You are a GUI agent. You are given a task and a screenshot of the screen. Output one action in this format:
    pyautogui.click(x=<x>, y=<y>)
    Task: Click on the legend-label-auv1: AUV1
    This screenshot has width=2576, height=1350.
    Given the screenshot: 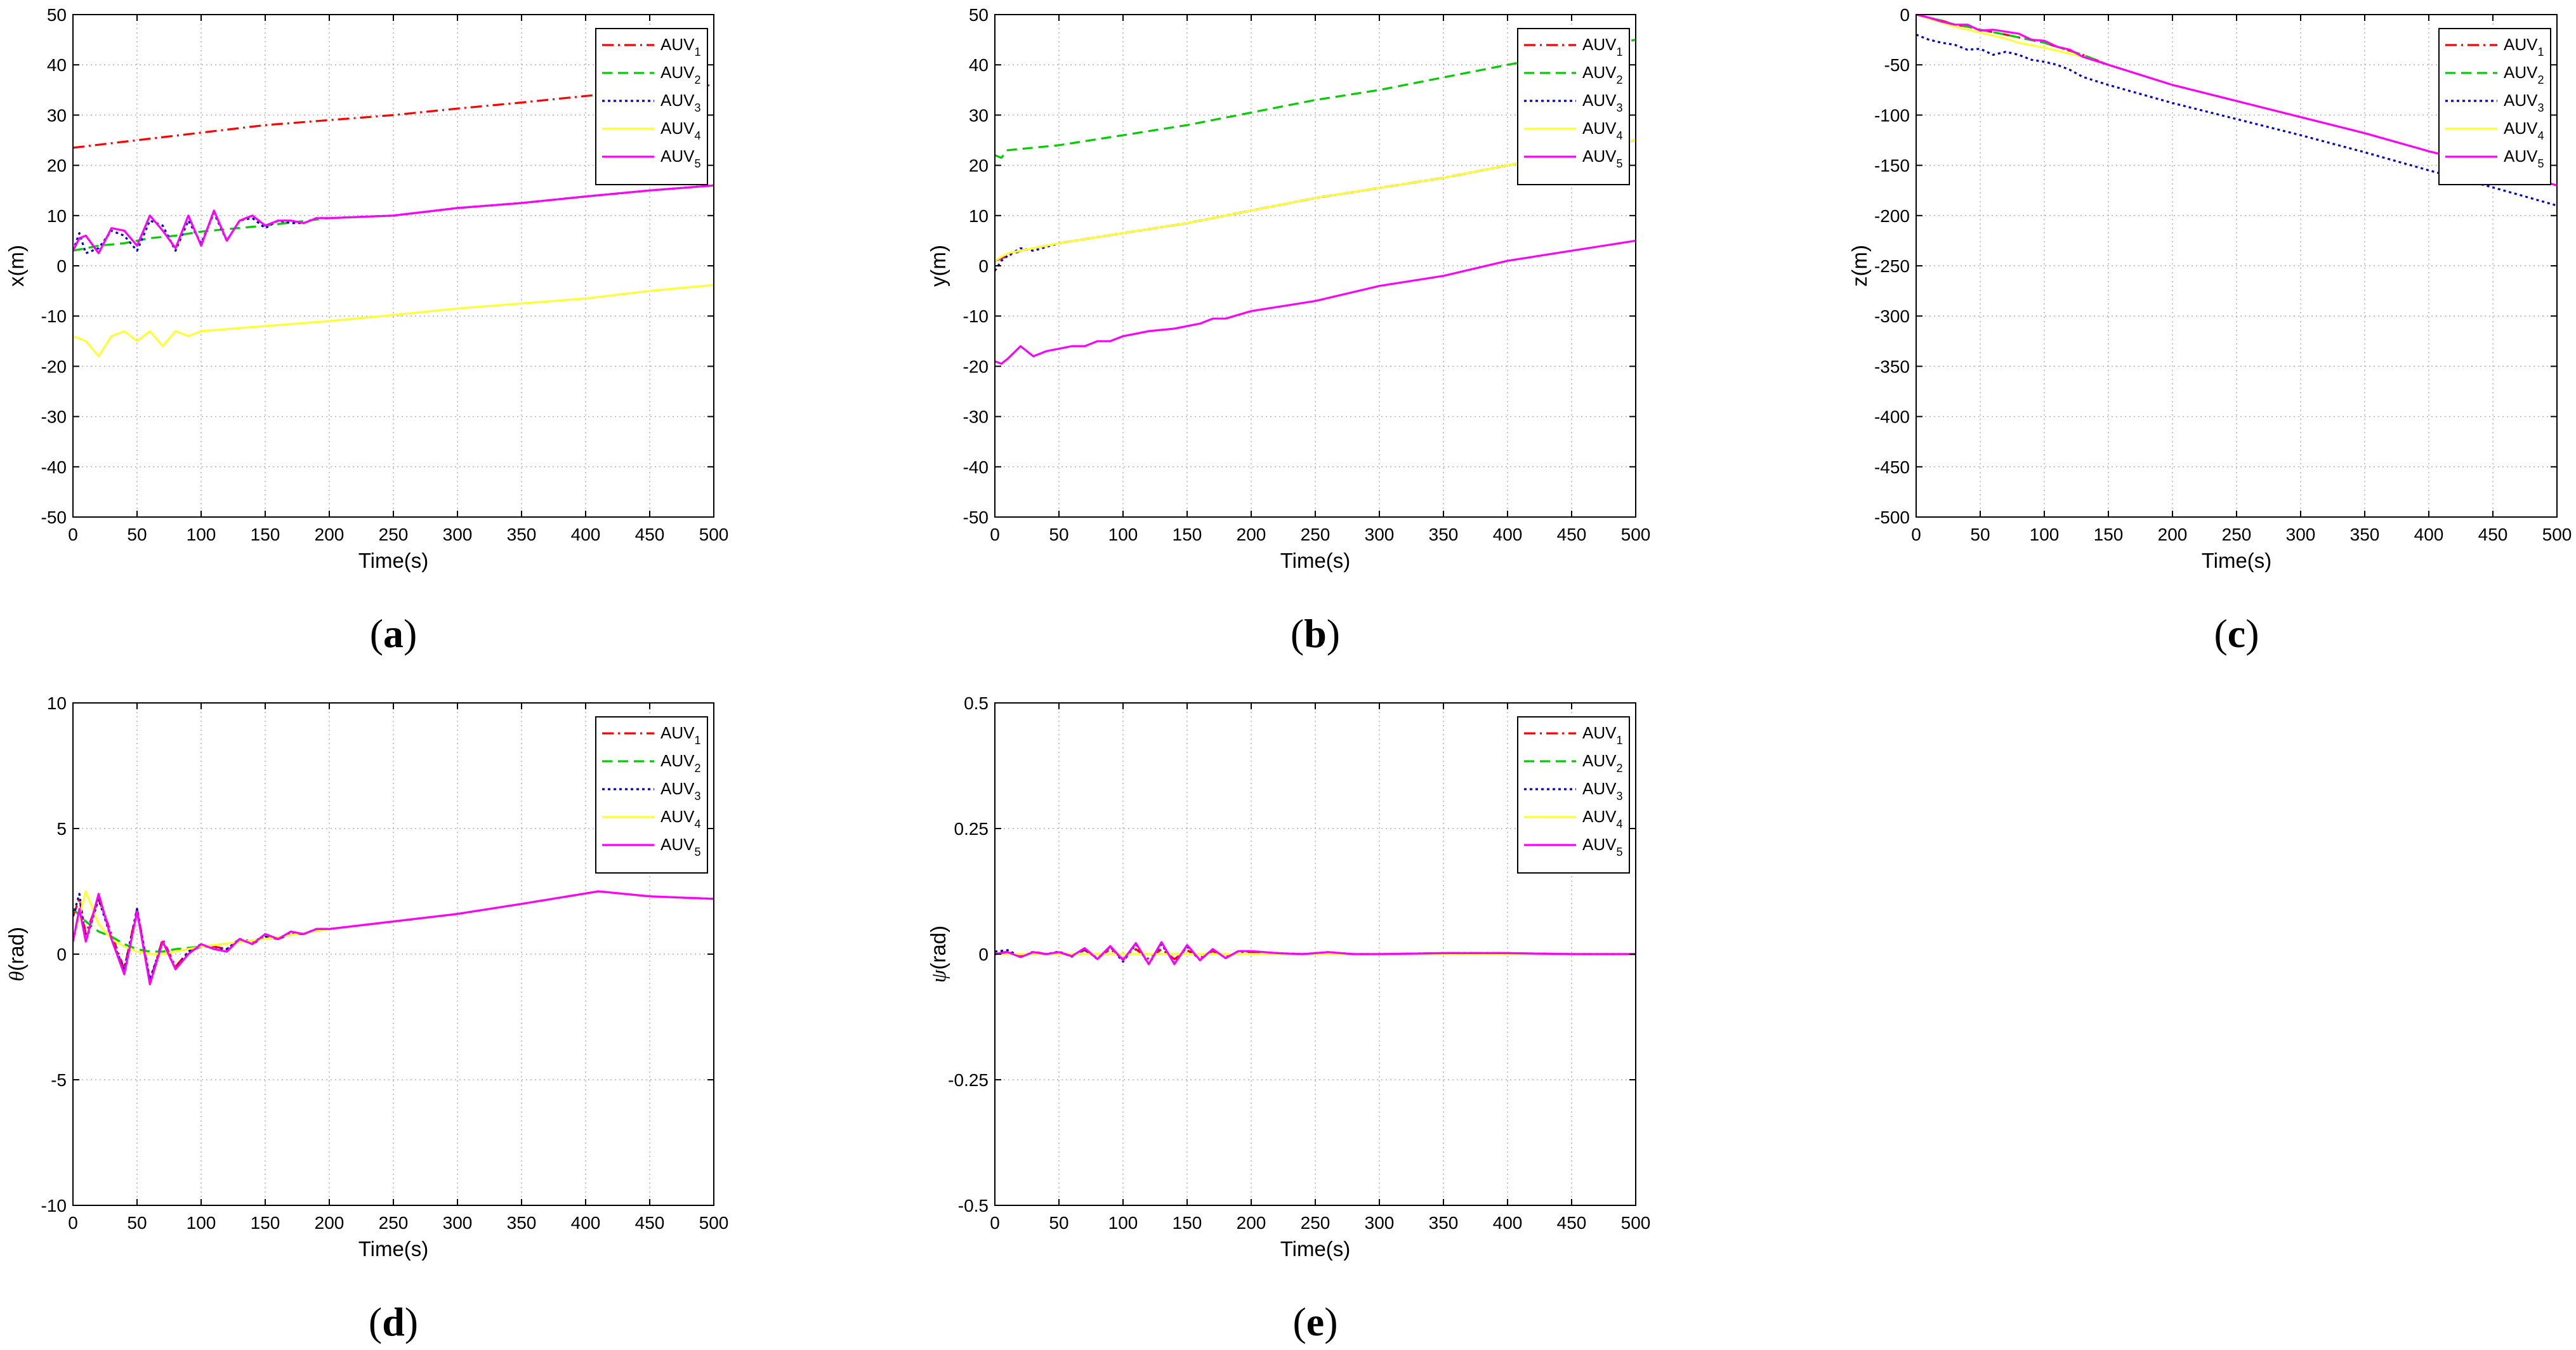 What is the action you would take?
    pyautogui.click(x=2524, y=46)
    